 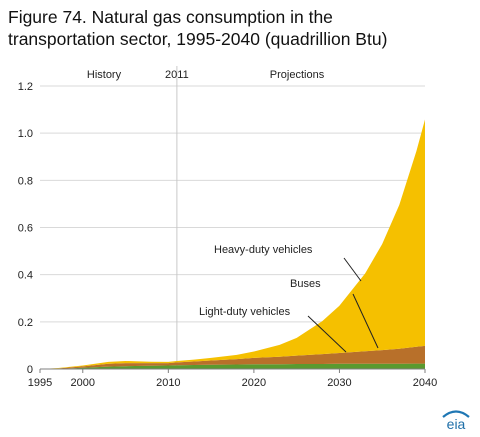 What do you see at coordinates (25, 323) in the screenshot?
I see `y-tick-label: 0.2` at bounding box center [25, 323].